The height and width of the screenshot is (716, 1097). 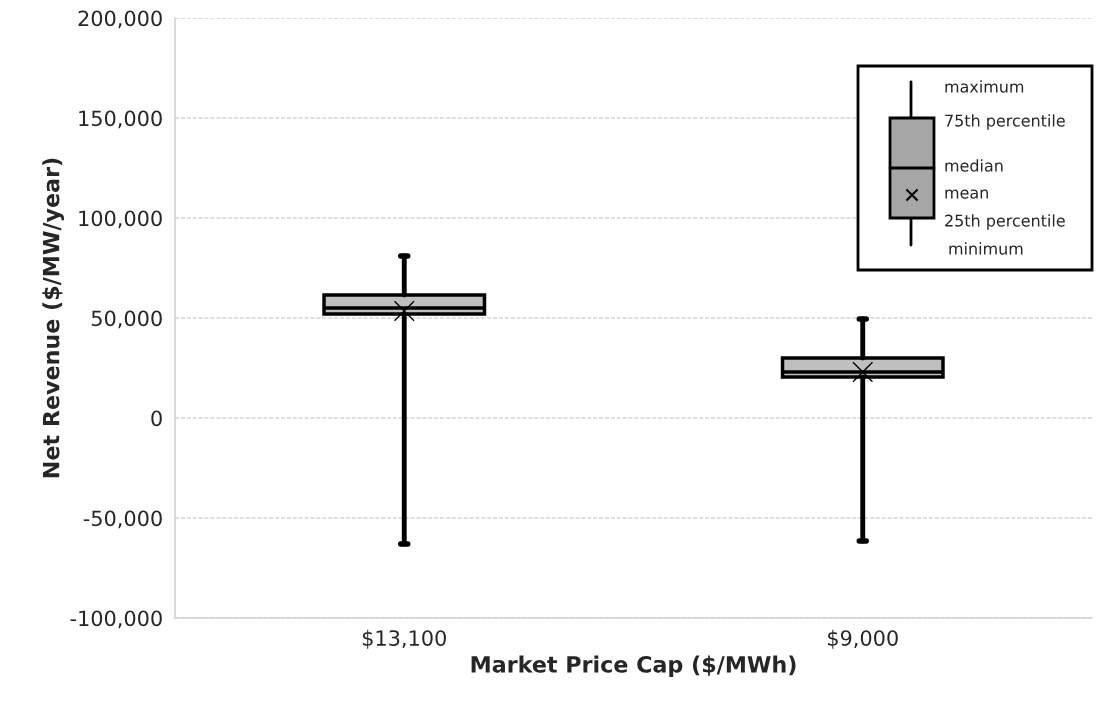 I want to click on x-axis-title: Market Price Cap ($/MWh), so click(x=633, y=666).